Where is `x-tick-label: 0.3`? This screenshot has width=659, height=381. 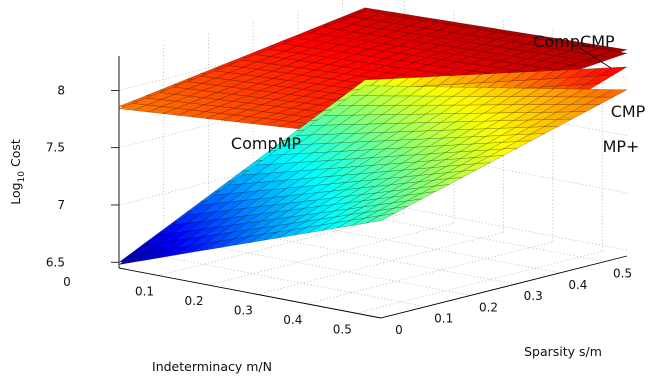
x-tick-label: 0.3 is located at coordinates (243, 310).